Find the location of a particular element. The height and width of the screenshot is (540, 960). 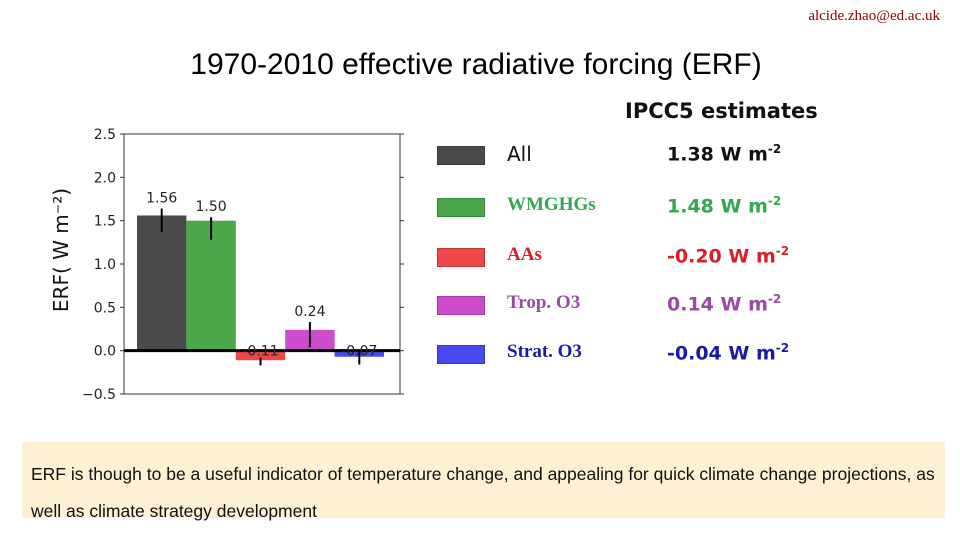

data-label: -0.07 is located at coordinates (359, 352).